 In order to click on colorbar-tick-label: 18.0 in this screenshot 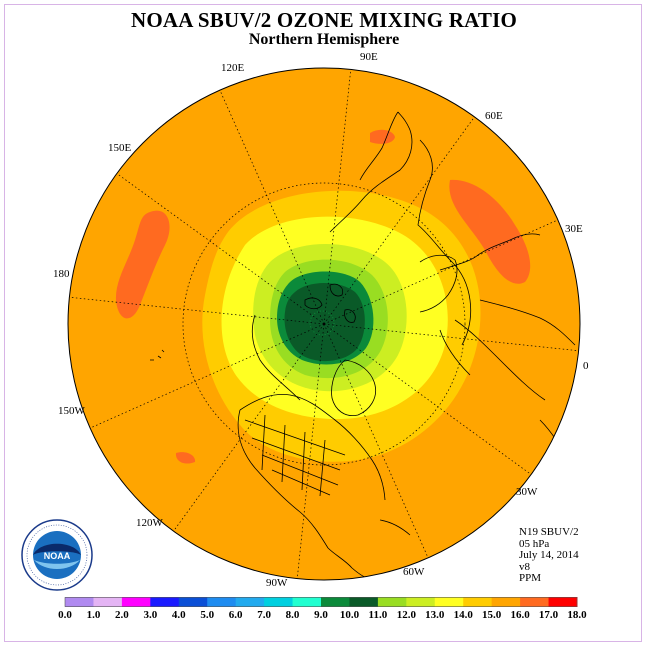, I will do `click(577, 615)`.